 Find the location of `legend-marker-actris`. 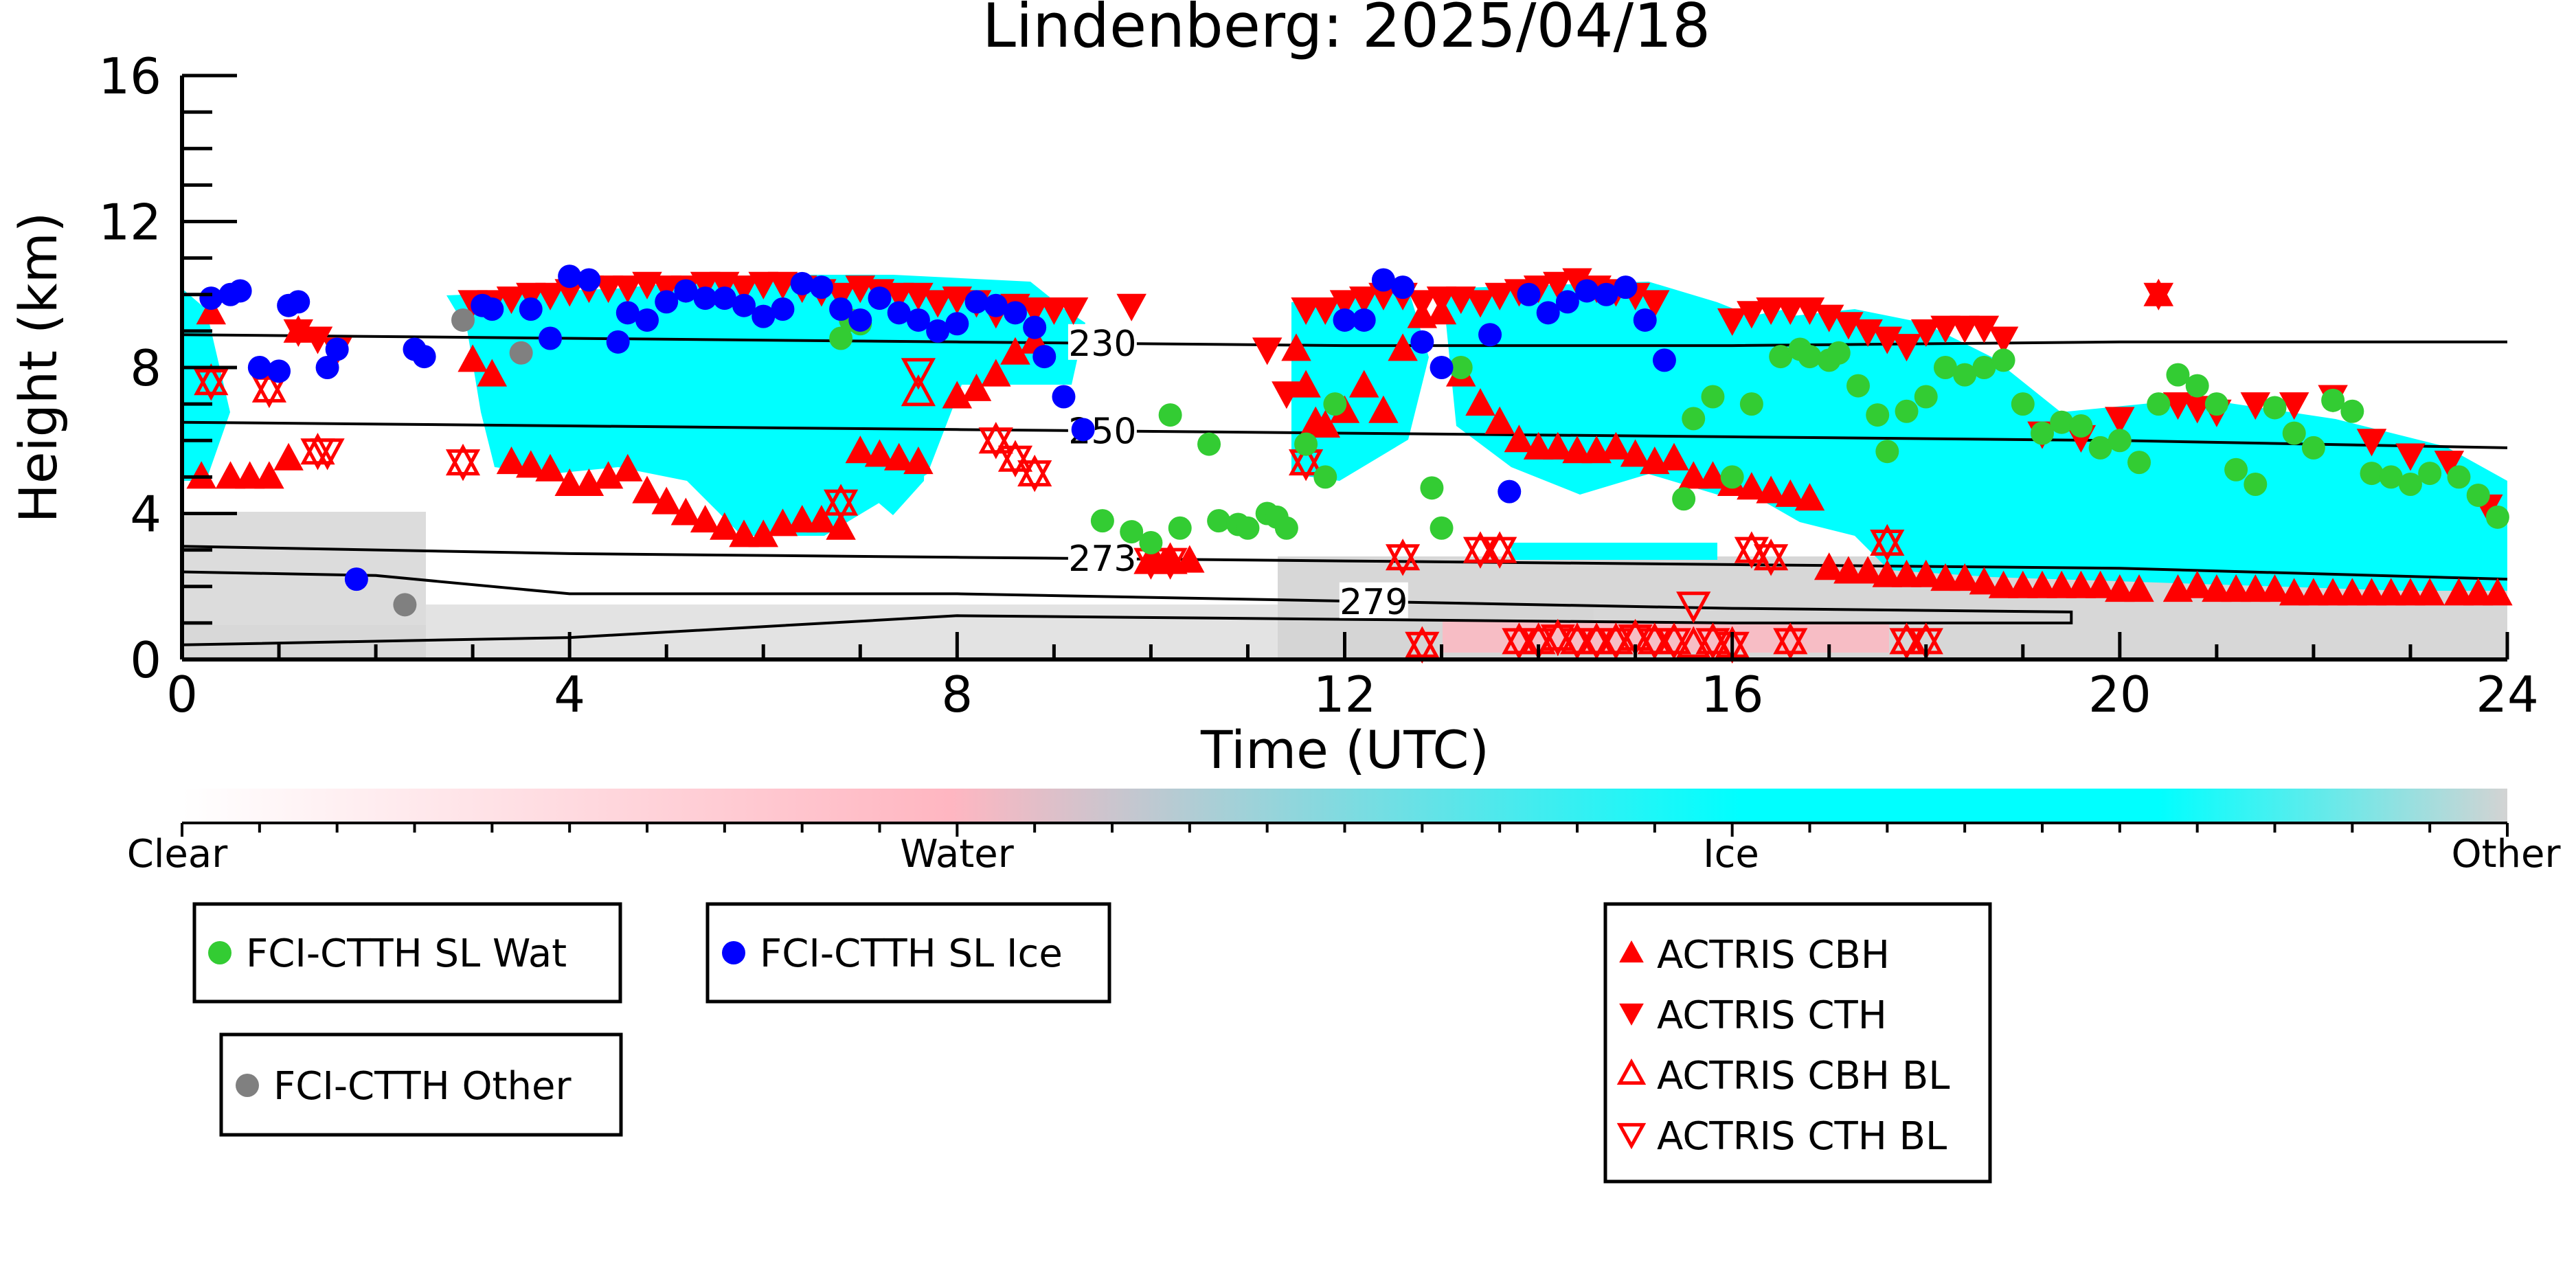

legend-marker-actris is located at coordinates (1631, 1071).